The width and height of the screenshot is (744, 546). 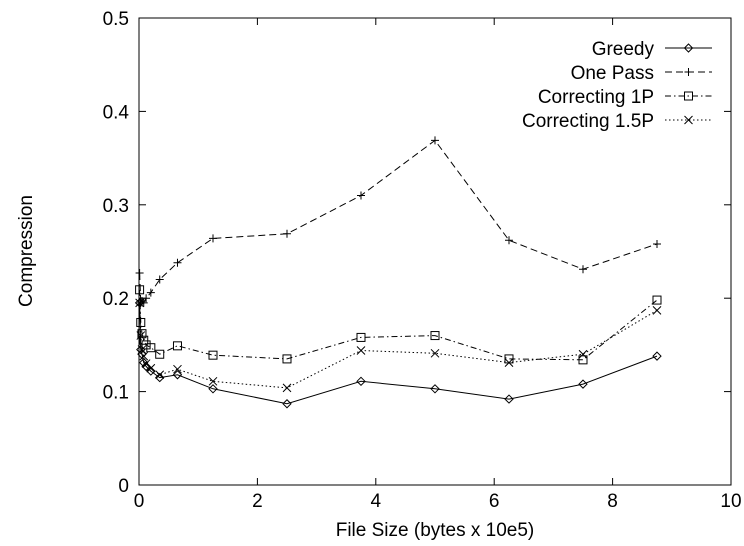 I want to click on y-tick-label: 0.1, so click(x=116, y=393).